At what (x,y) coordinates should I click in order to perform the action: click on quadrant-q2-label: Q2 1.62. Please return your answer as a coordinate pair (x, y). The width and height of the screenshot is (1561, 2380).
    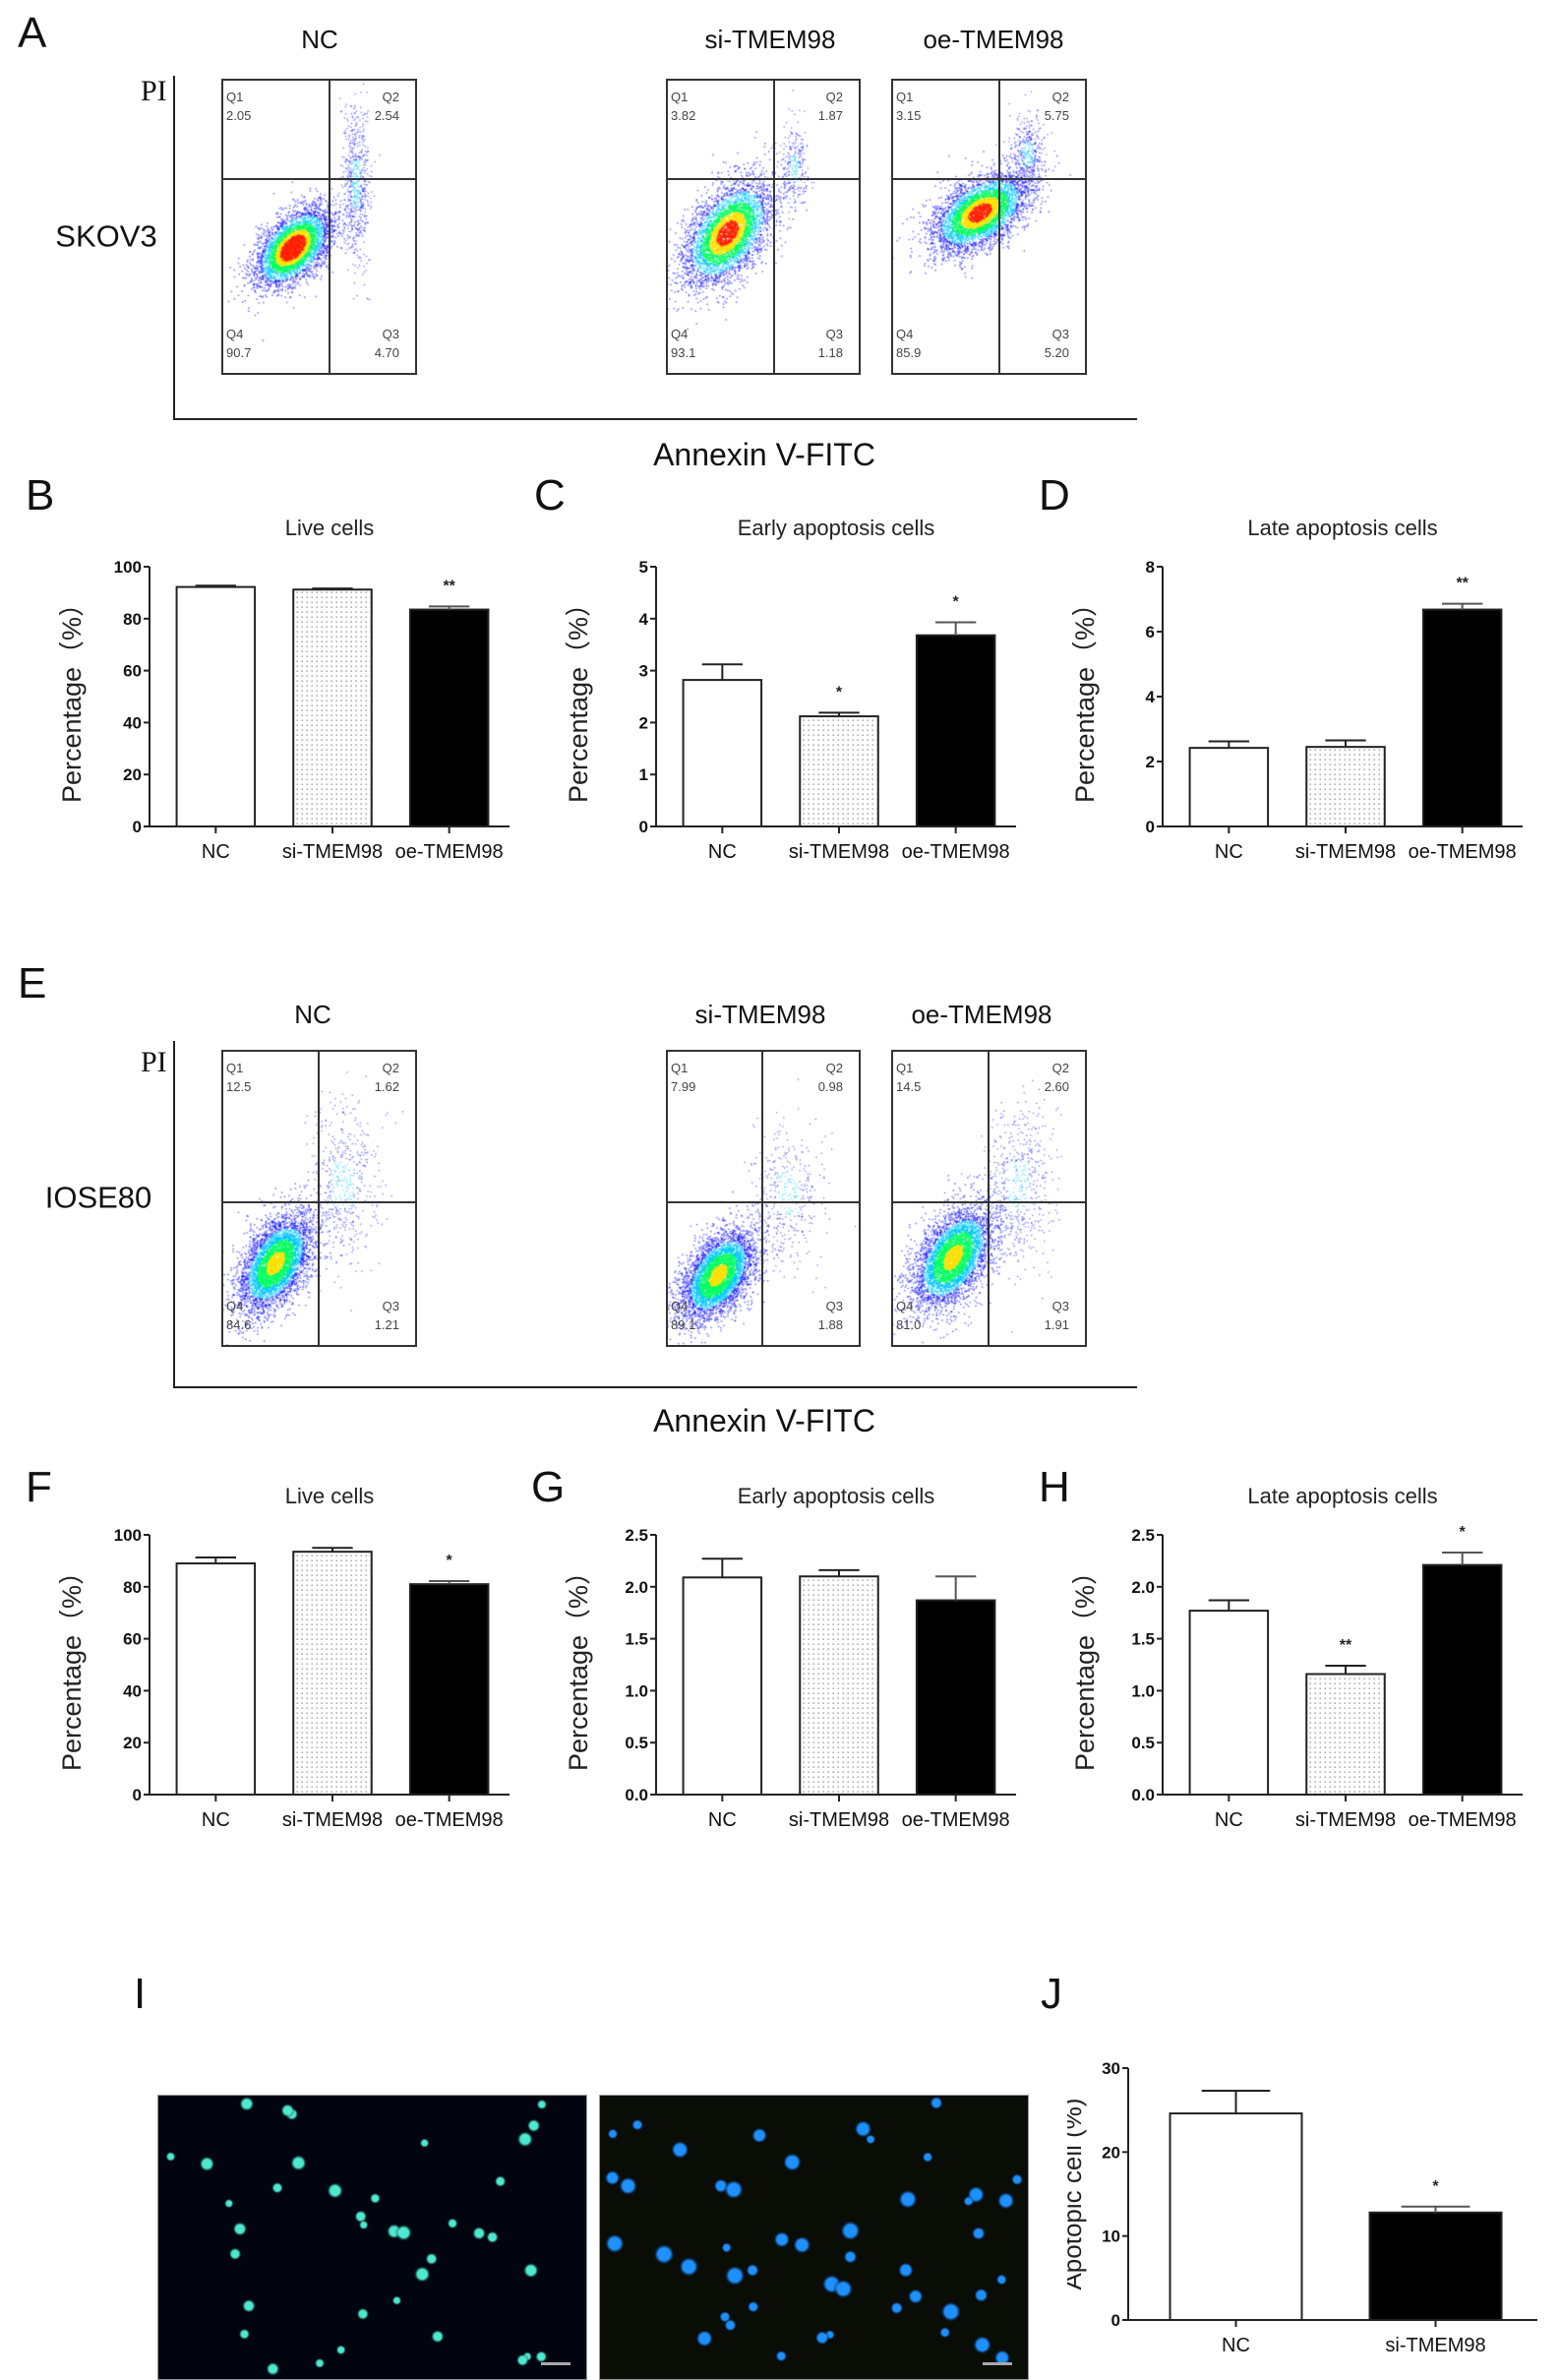
    Looking at the image, I should click on (387, 1078).